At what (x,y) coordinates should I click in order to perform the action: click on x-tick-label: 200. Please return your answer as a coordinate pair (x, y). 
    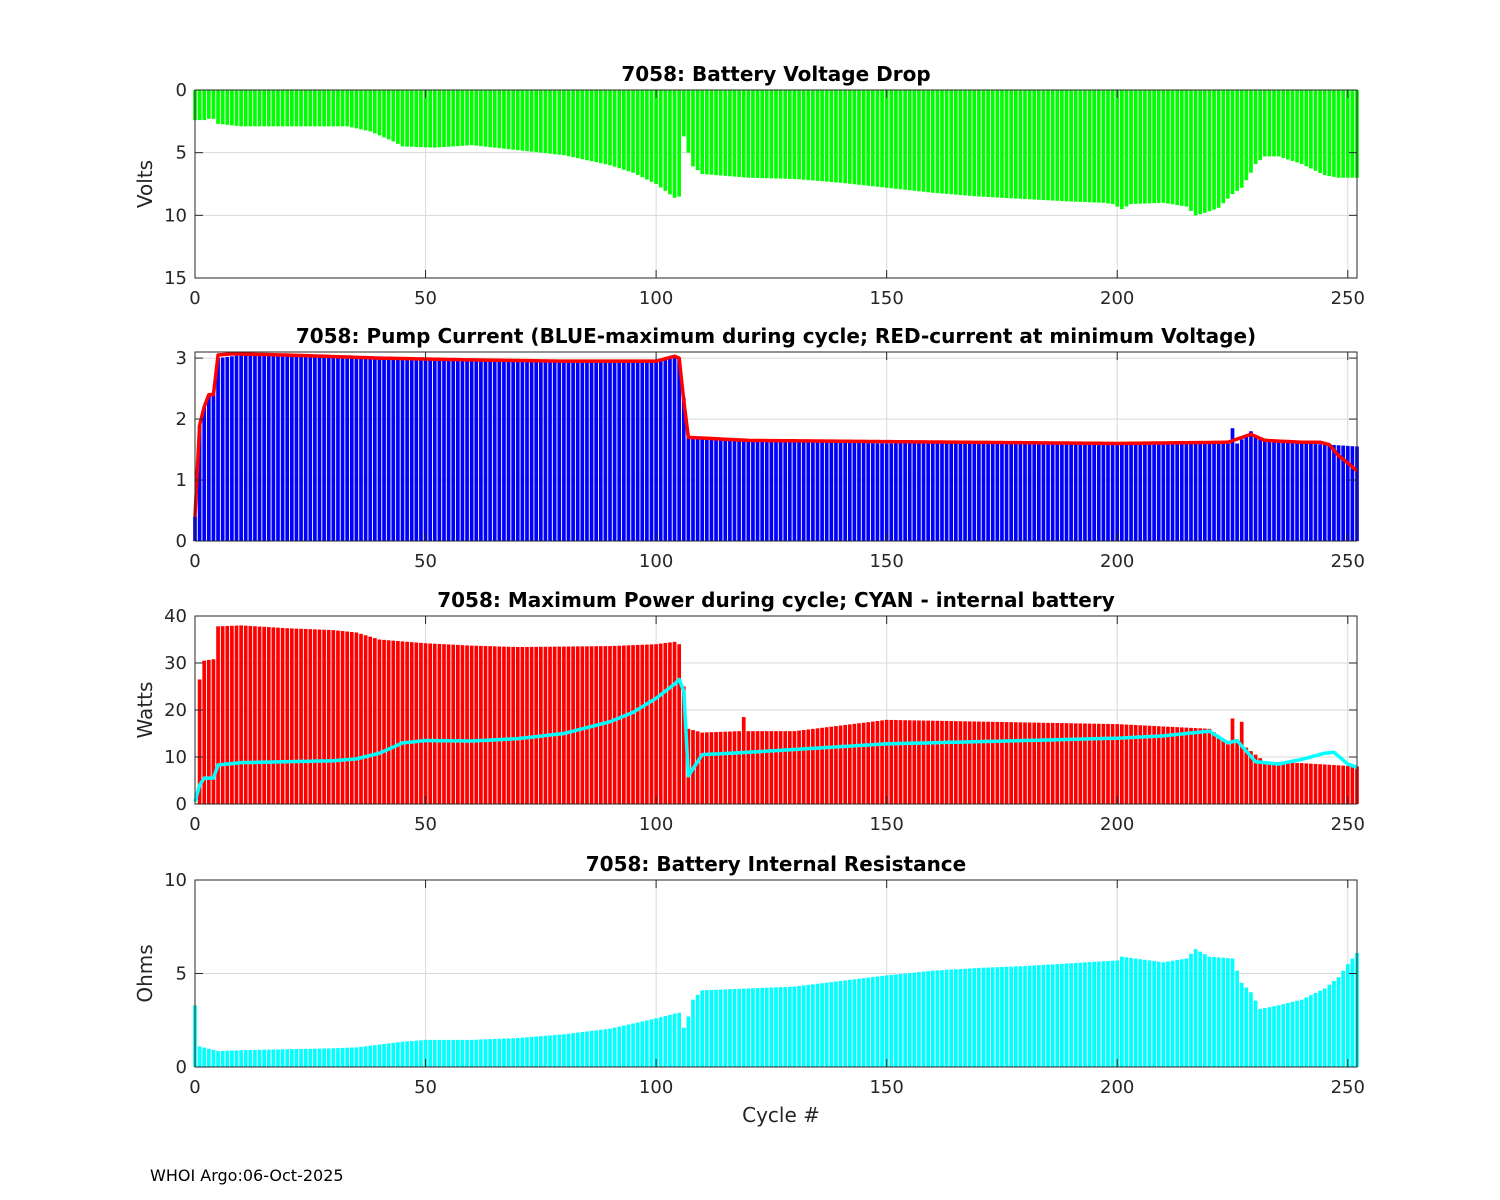
    Looking at the image, I should click on (1117, 561).